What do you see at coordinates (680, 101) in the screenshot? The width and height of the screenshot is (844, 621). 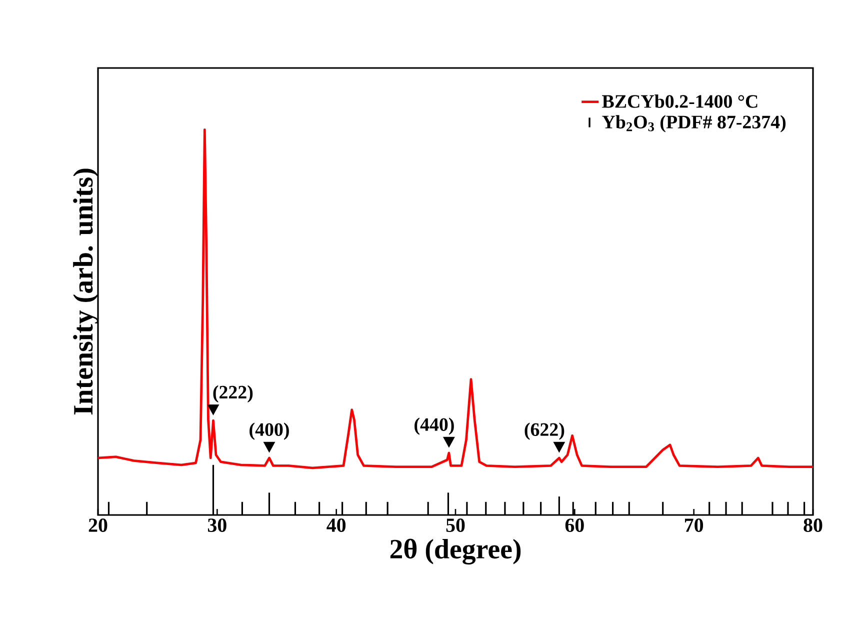 I see `legend-label: BZCYb0.2-1400 °C` at bounding box center [680, 101].